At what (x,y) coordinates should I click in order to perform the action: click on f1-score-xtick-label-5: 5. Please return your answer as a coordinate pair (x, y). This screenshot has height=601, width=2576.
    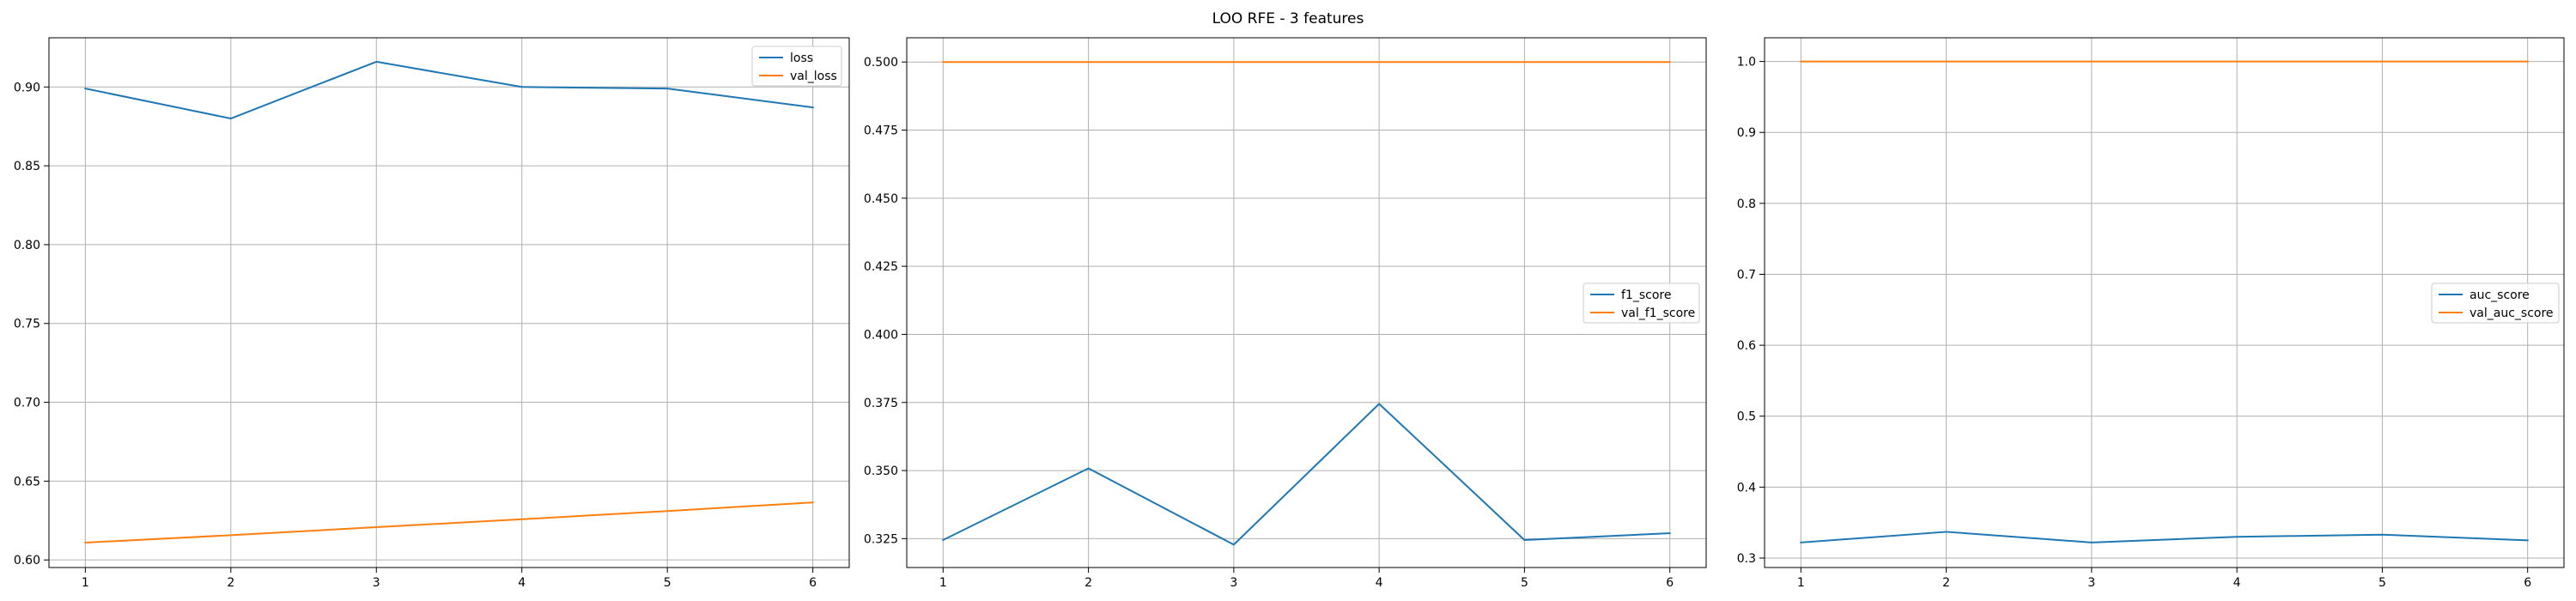
    Looking at the image, I should click on (1524, 583).